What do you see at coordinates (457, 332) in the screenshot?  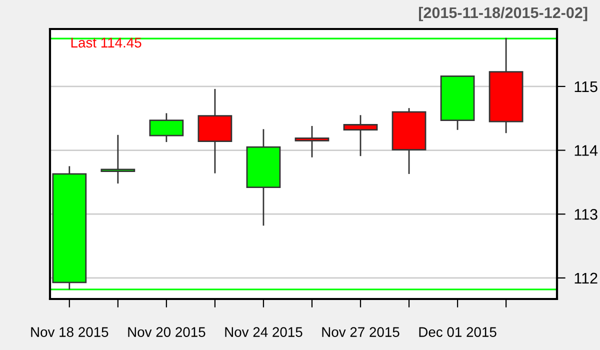 I see `x-tick-label: Dec 01 2015` at bounding box center [457, 332].